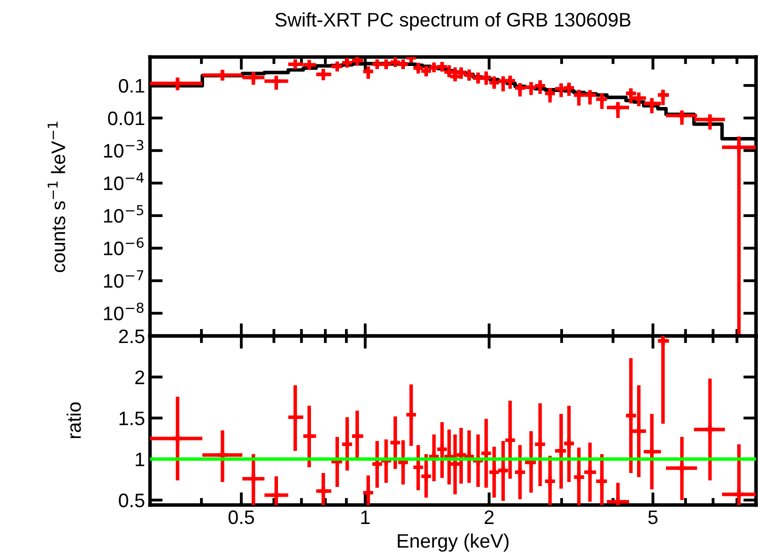 This screenshot has height=556, width=758. What do you see at coordinates (124, 247) in the screenshot?
I see `y-tick-label: 10$^{−6}$` at bounding box center [124, 247].